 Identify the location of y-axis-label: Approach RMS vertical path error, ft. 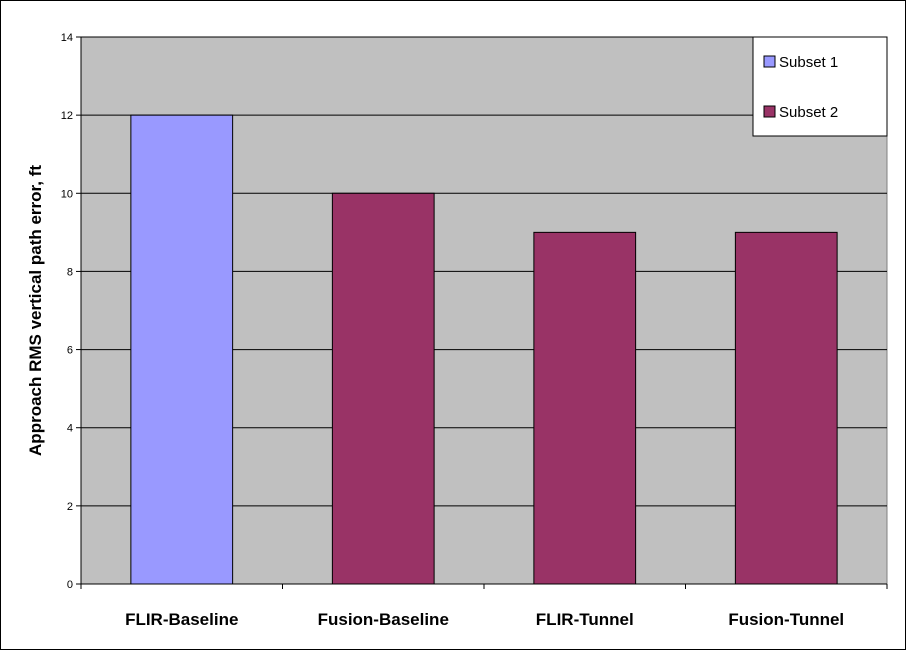
(35, 310).